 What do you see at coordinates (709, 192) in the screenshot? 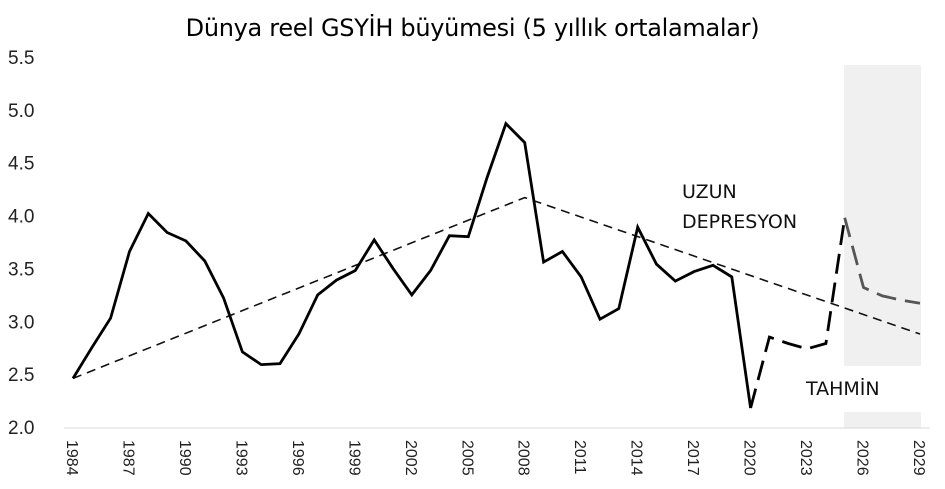
I see `annotation-uzun: UZUN` at bounding box center [709, 192].